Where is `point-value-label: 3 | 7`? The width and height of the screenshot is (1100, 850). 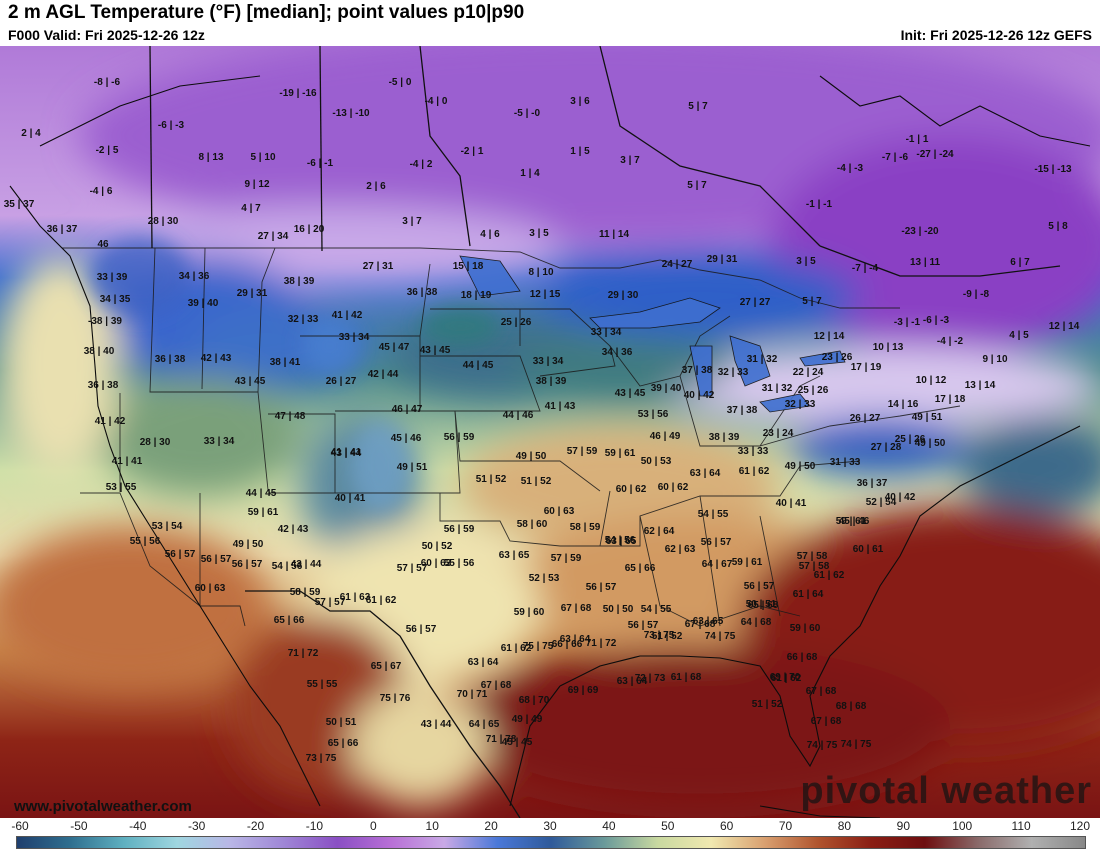 point-value-label: 3 | 7 is located at coordinates (412, 221).